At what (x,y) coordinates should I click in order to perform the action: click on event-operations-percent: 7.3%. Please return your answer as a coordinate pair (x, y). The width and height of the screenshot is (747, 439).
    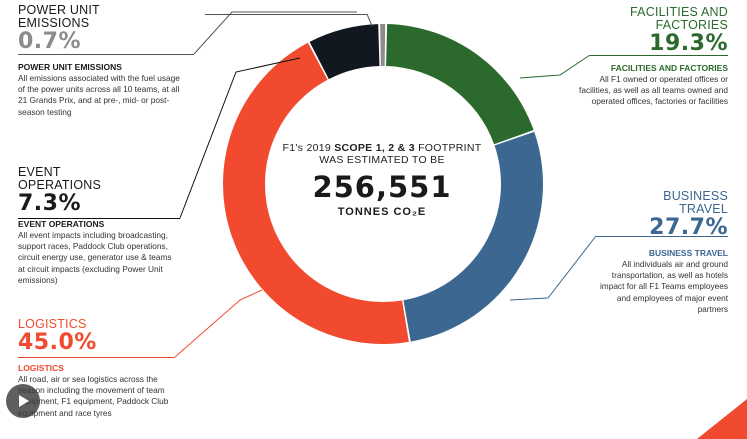
    Looking at the image, I should click on (50, 203).